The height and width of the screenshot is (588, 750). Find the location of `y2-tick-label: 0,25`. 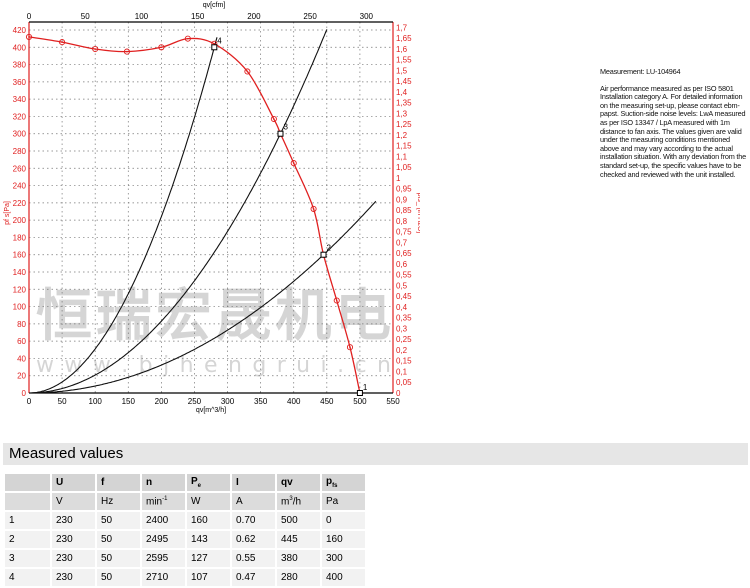

y2-tick-label: 0,25 is located at coordinates (404, 339).